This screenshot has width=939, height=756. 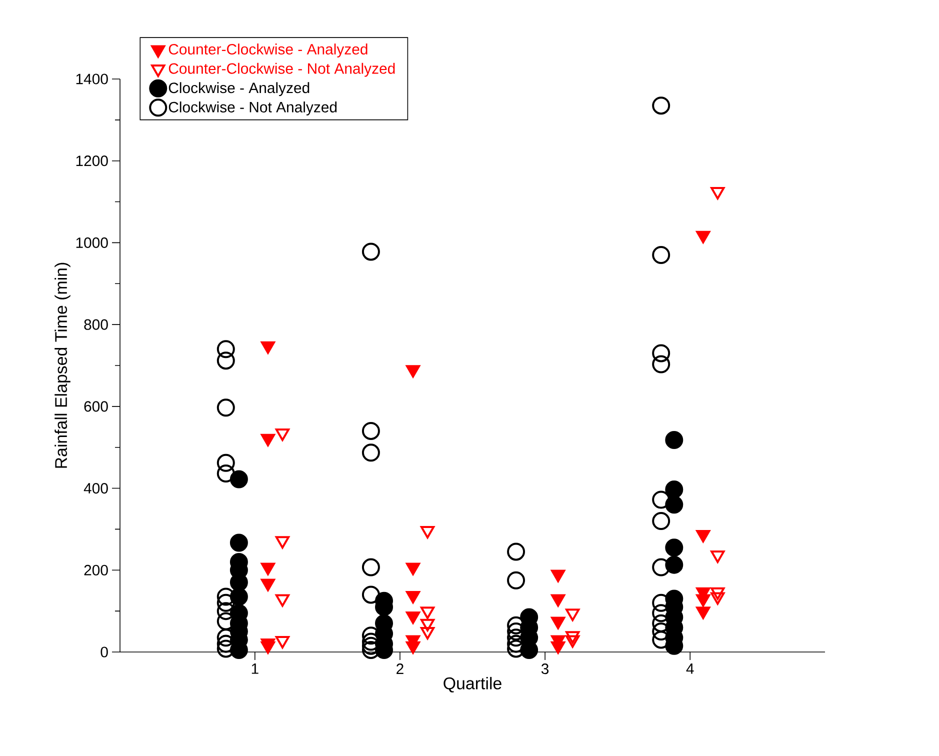 What do you see at coordinates (96, 324) in the screenshot?
I see `y-tick-label: 800` at bounding box center [96, 324].